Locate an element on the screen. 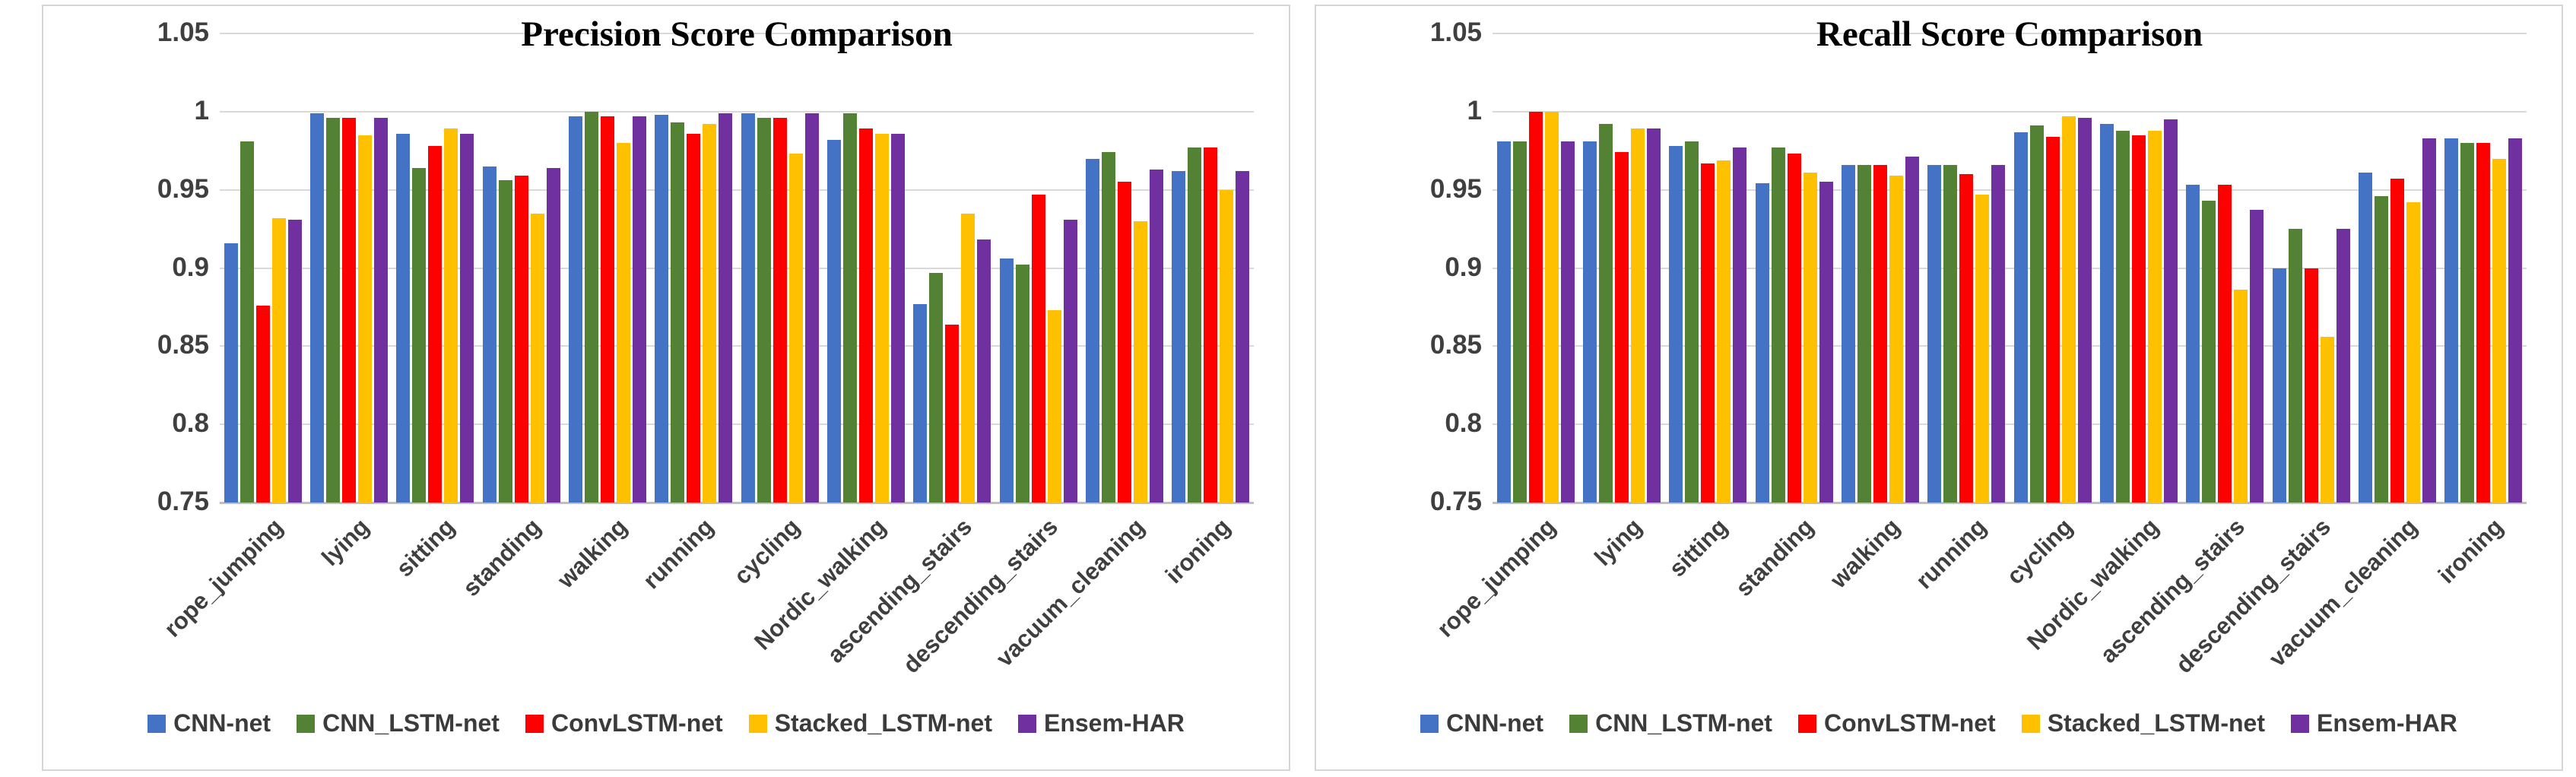 The width and height of the screenshot is (2576, 777). legend-item-Stacked_LSTM-net: Stacked_LSTM-net is located at coordinates (870, 723).